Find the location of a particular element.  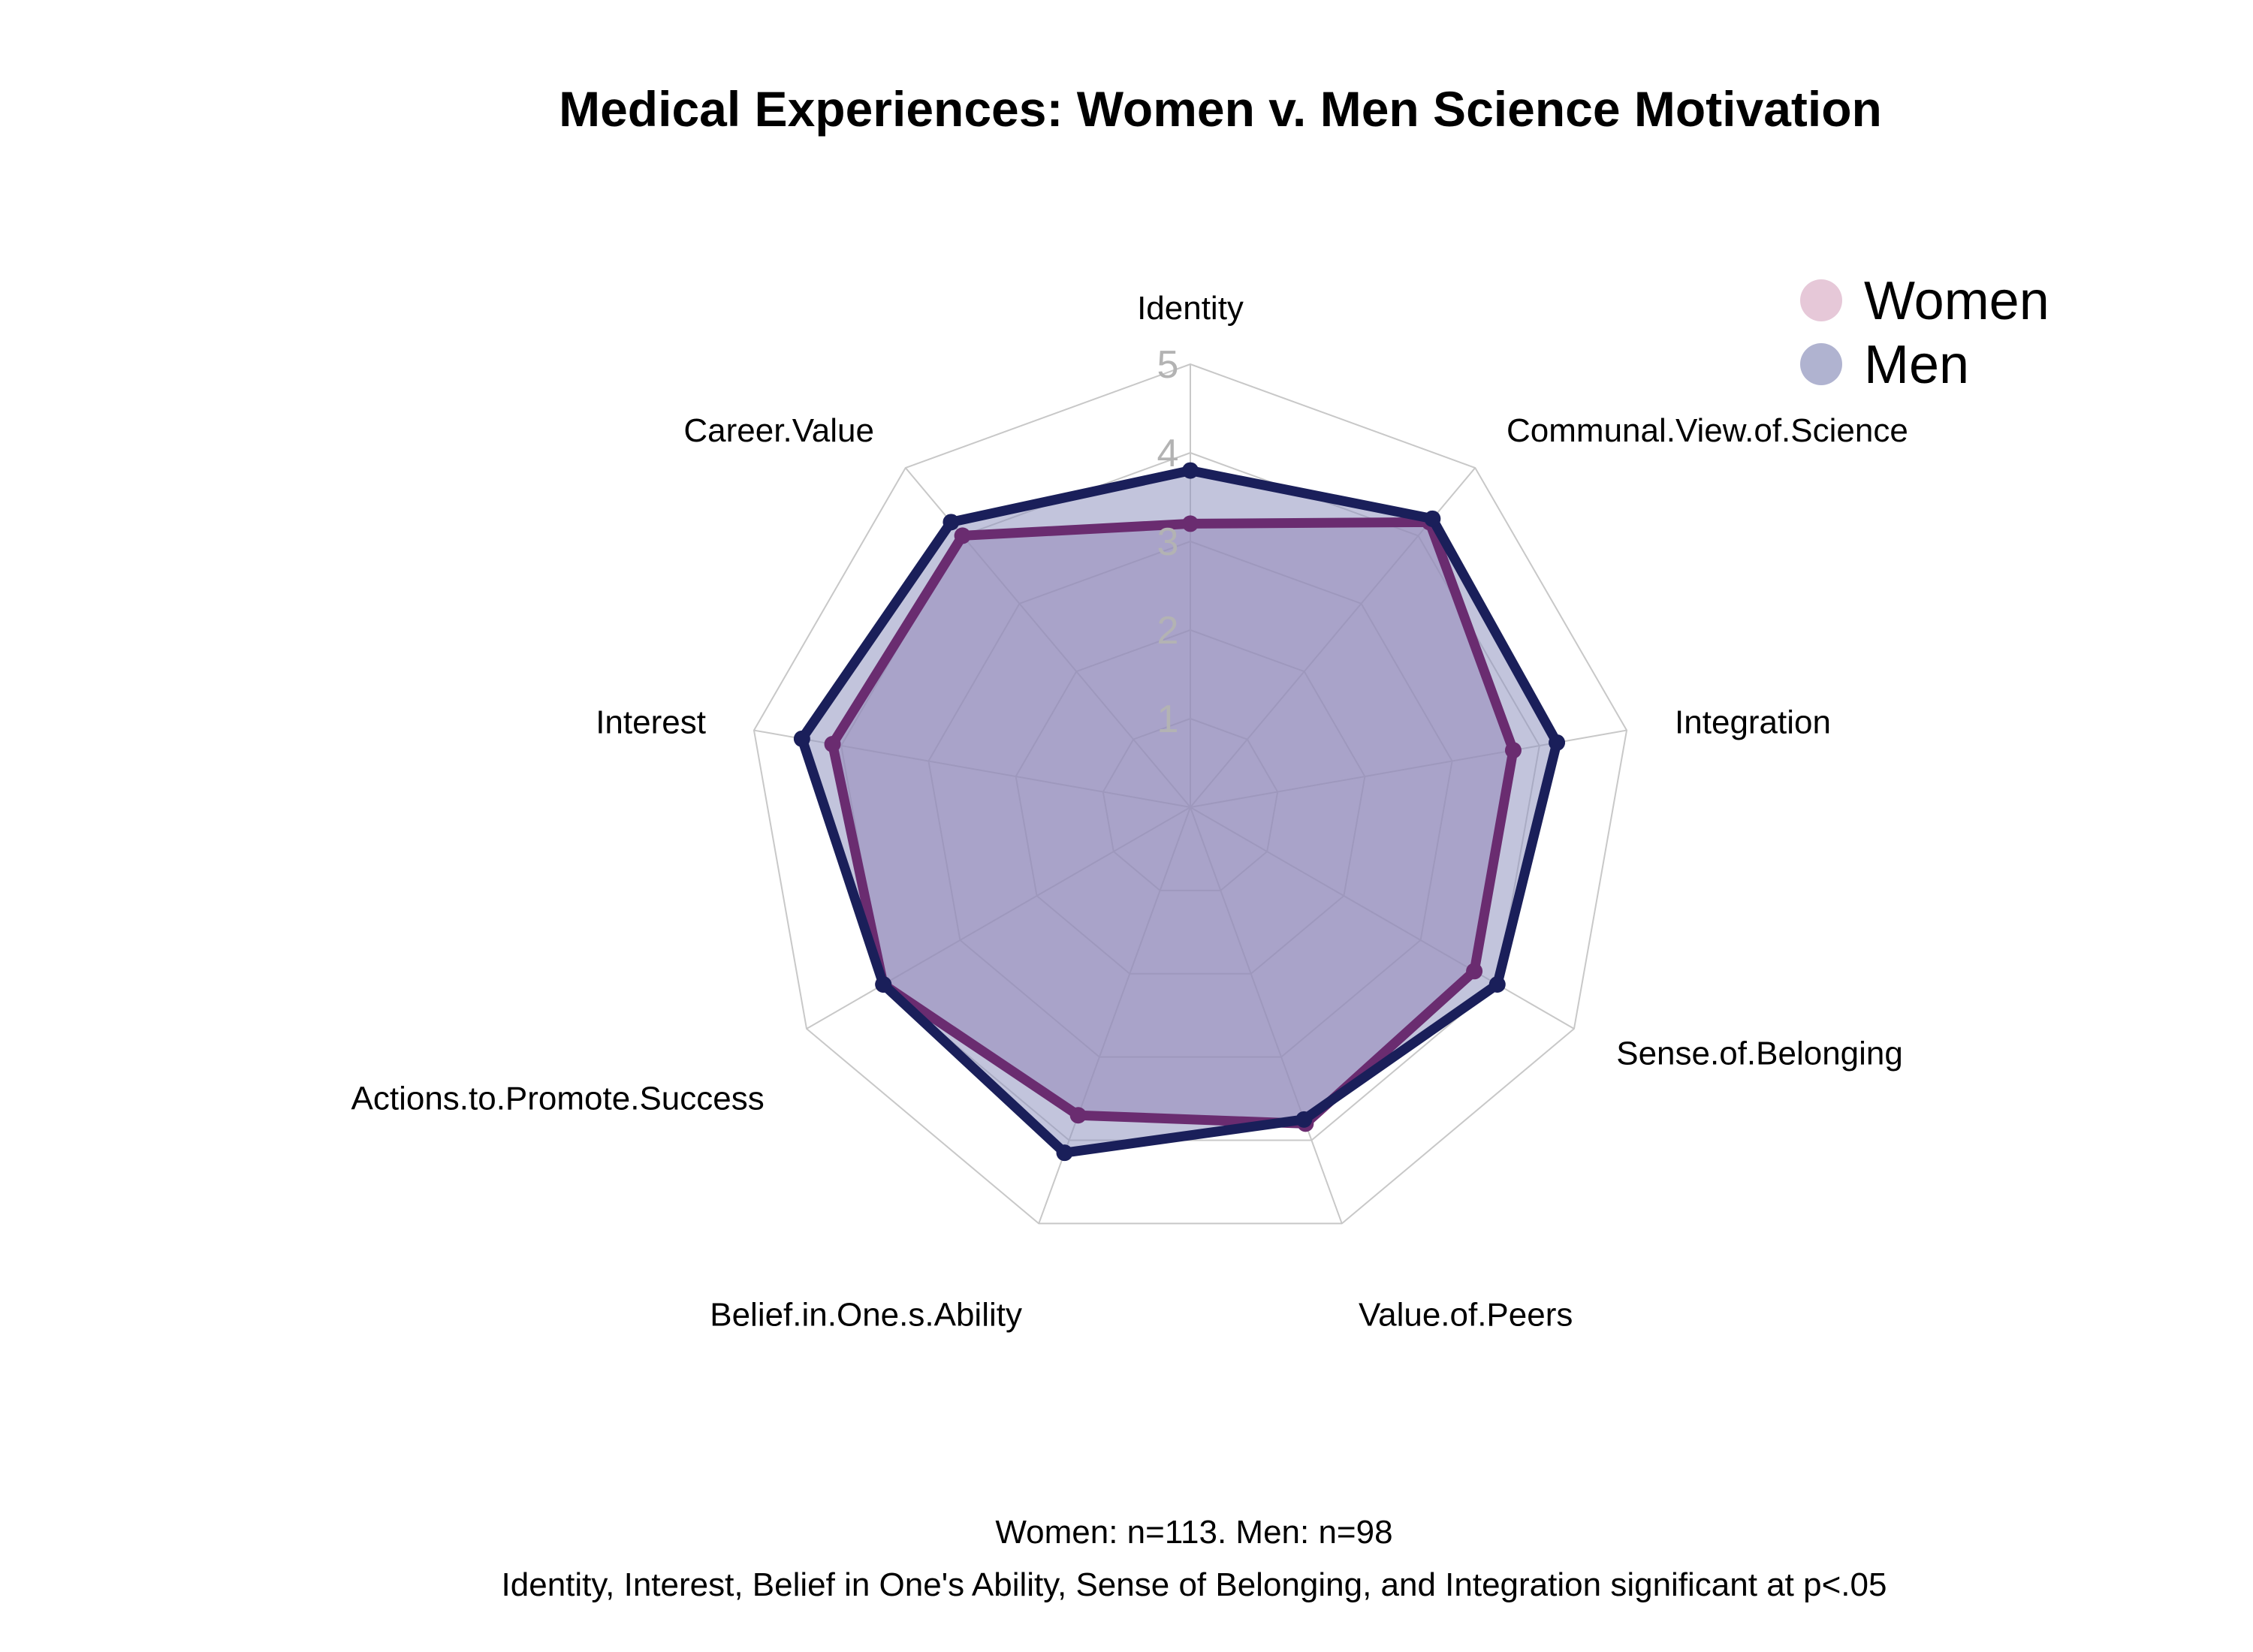

series-line-men is located at coordinates (1180, 812).